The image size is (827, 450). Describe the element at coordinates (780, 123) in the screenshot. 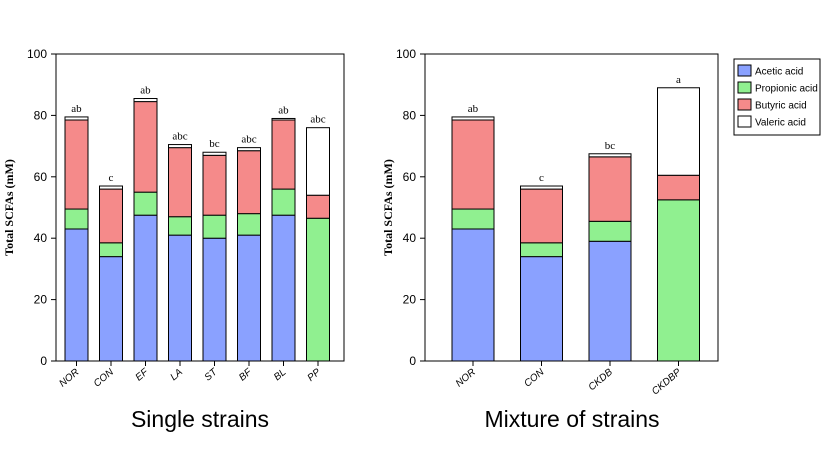

I see `legend-label-valeric-acid: Valeric acid` at that location.